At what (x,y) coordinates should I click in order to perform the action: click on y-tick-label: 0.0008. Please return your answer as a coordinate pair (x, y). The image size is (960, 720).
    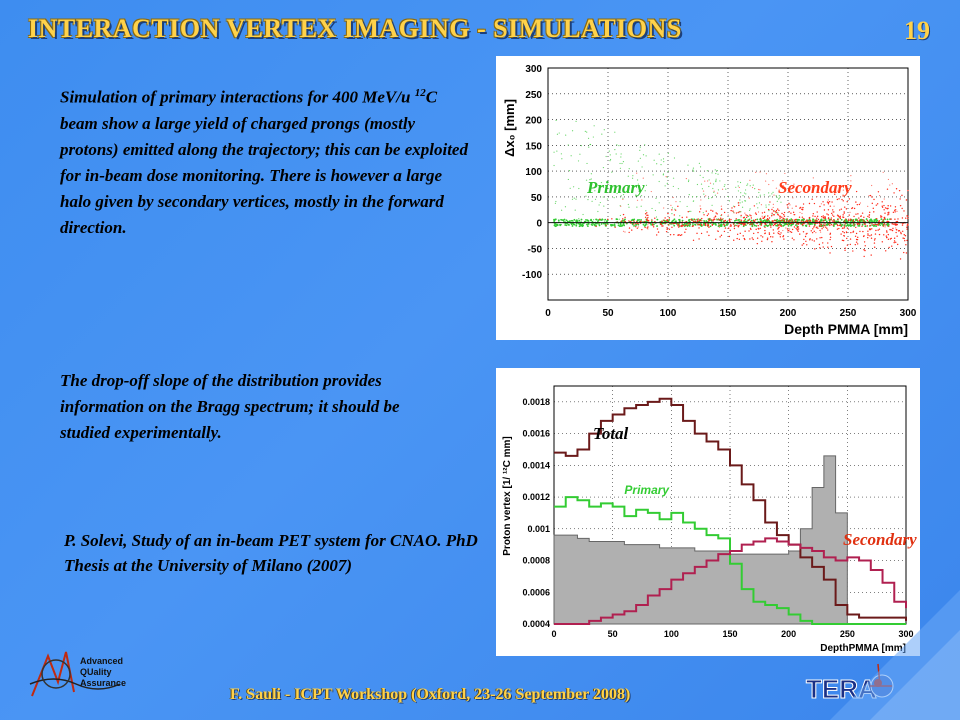
    Looking at the image, I should click on (536, 561).